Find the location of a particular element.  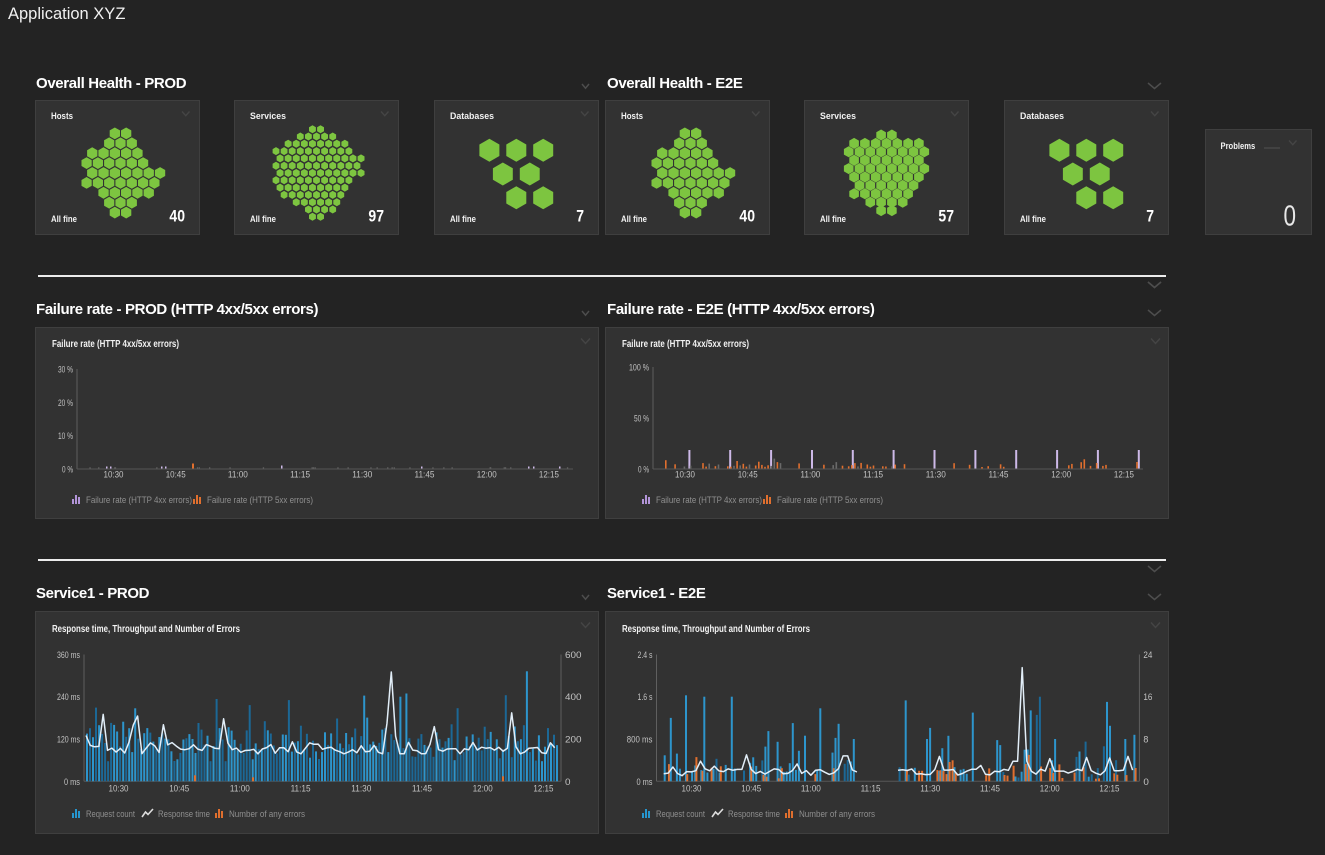

svg-text: 240 ms is located at coordinates (68, 697).